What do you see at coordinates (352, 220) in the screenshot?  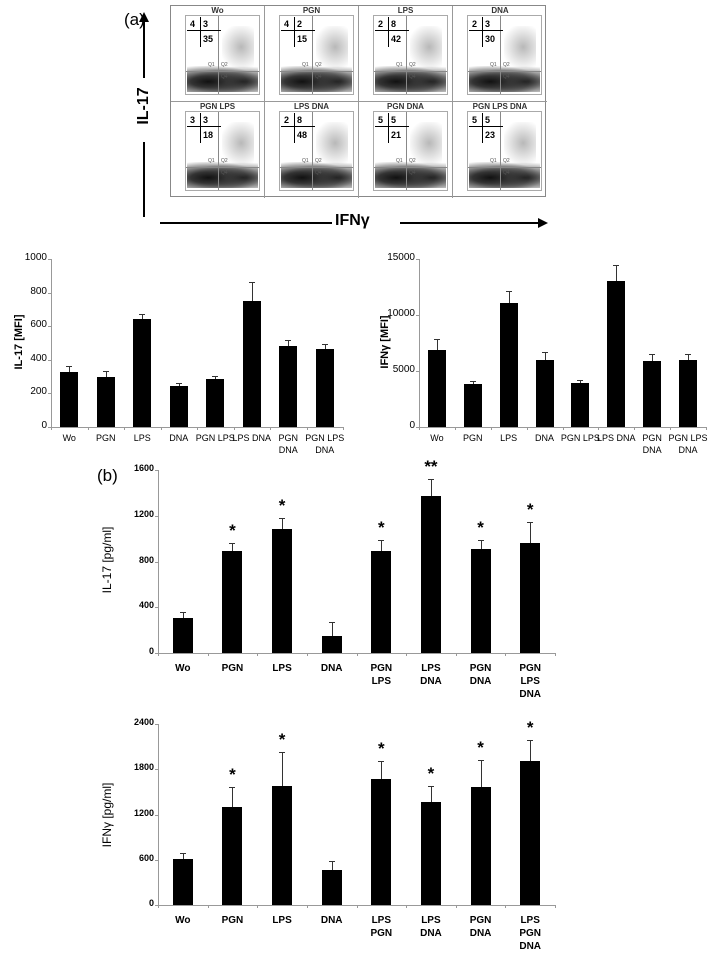 I see `ifng-axis-label: IFNγ` at bounding box center [352, 220].